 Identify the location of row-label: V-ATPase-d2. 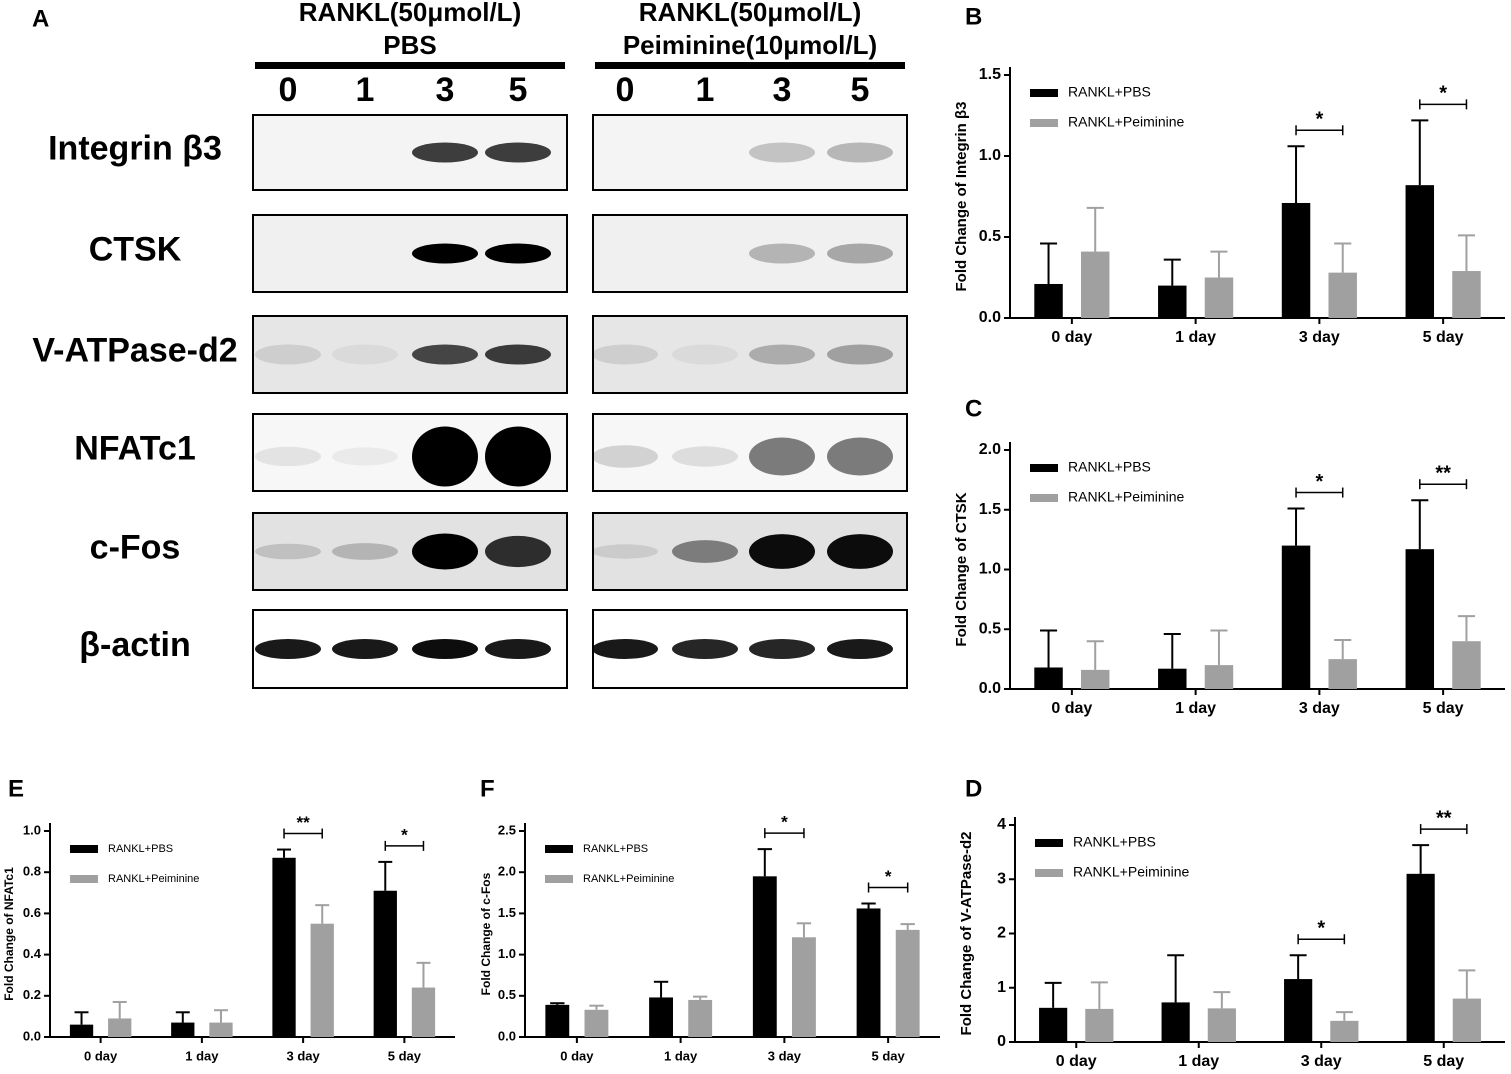
(134, 350).